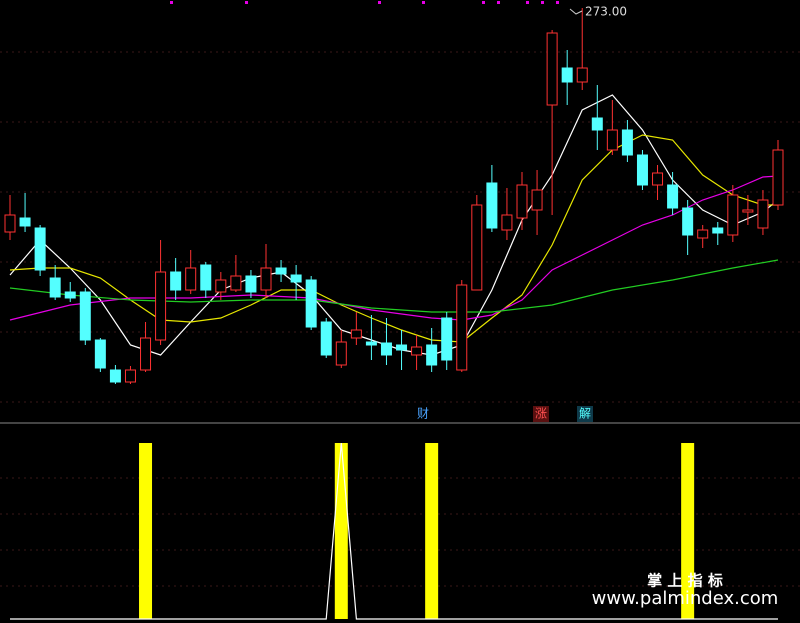 The height and width of the screenshot is (623, 800). Describe the element at coordinates (423, 414) in the screenshot. I see `annotation: 财` at that location.